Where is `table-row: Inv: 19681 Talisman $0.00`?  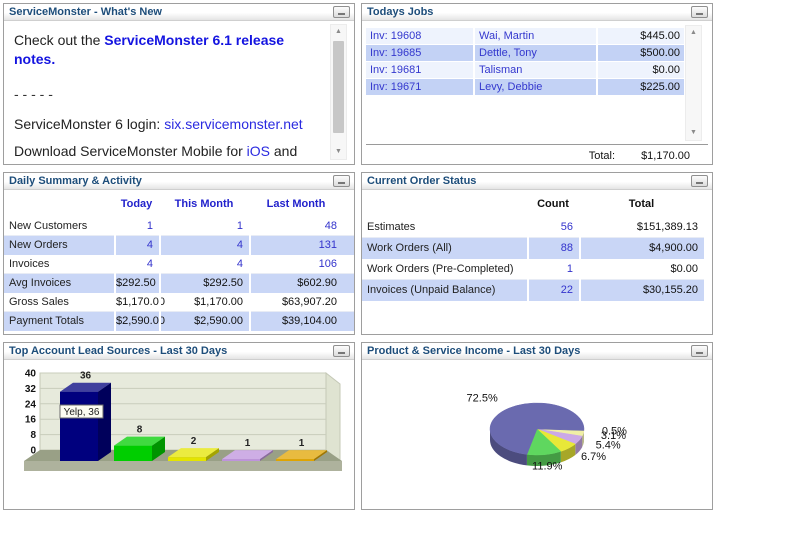 table-row: Inv: 19681 Talisman $0.00 is located at coordinates (525, 70).